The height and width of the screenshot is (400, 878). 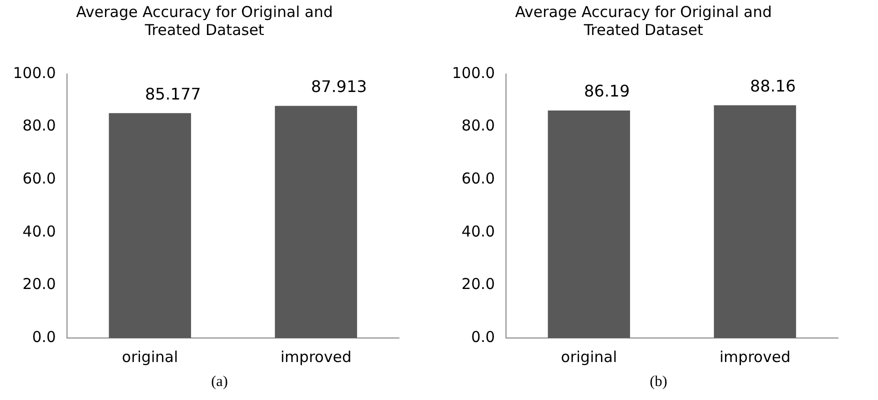 I want to click on data-label: 86.19, so click(x=607, y=91).